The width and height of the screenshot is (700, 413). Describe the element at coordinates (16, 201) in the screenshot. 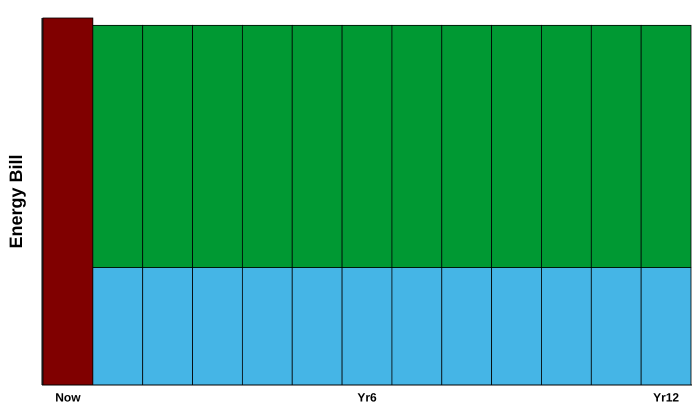

I see `y-axis-title: Energy Bill` at that location.